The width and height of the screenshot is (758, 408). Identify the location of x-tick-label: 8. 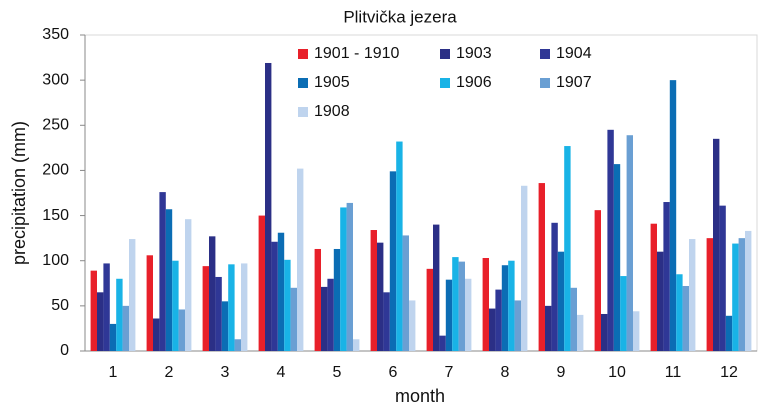
(505, 372).